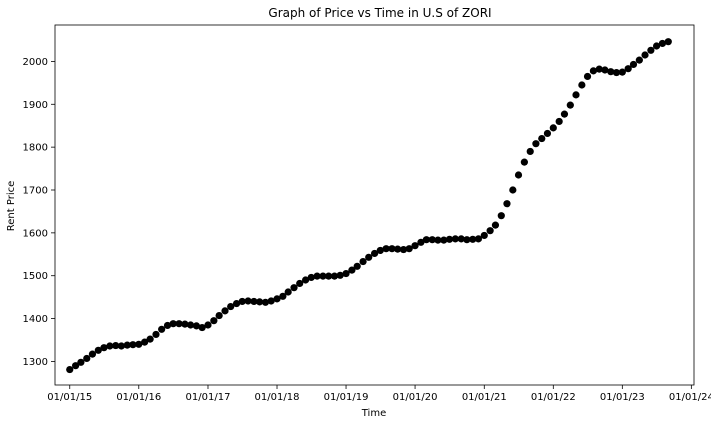  Describe the element at coordinates (69, 397) in the screenshot. I see `x-tick-label: 01/01/15` at that location.